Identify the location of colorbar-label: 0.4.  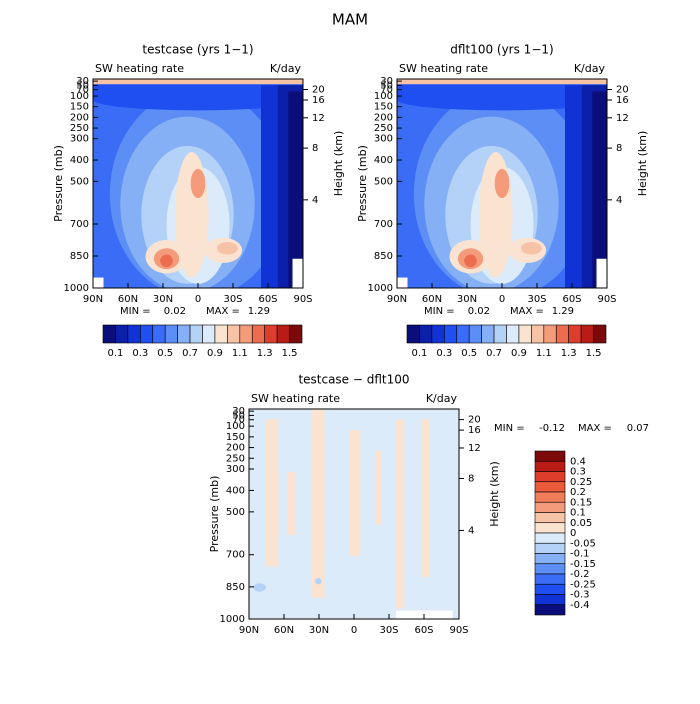
(578, 461).